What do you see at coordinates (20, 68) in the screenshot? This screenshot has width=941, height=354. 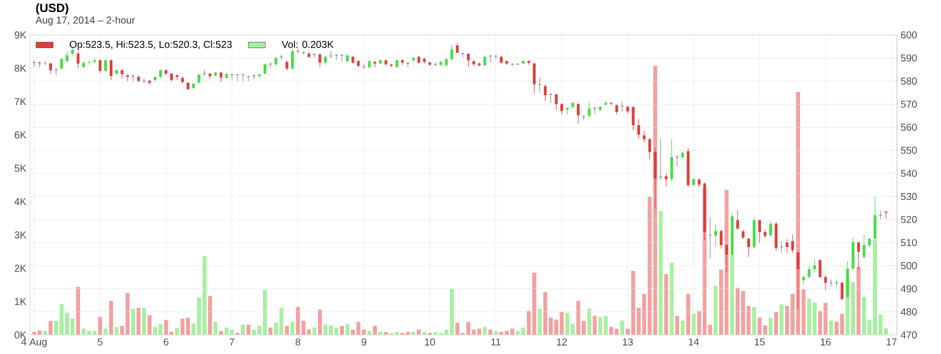 I see `y-tick-label: 8K` at bounding box center [20, 68].